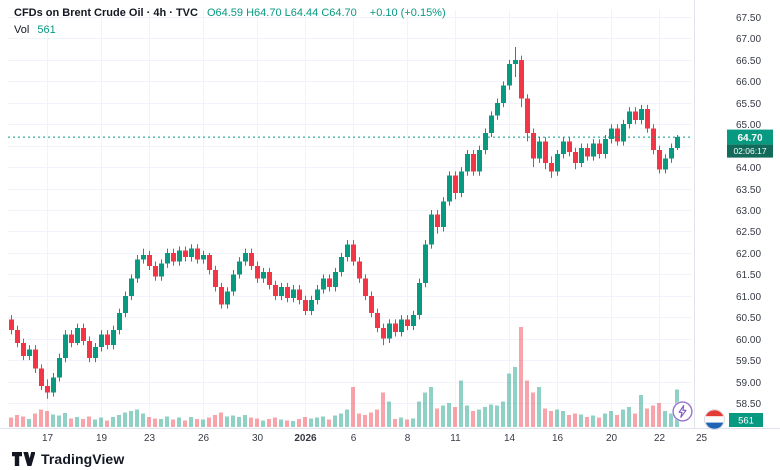 The width and height of the screenshot is (780, 470). Describe the element at coordinates (22, 30) in the screenshot. I see `volume-indicator-label: Vol` at that location.